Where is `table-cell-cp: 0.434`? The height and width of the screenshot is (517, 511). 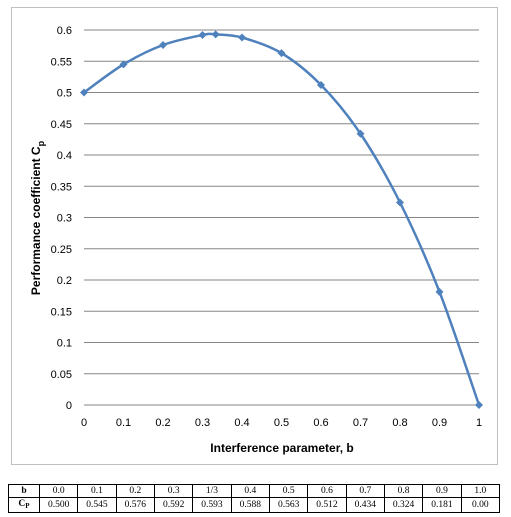
table-cell-cp: 0.434 is located at coordinates (365, 505).